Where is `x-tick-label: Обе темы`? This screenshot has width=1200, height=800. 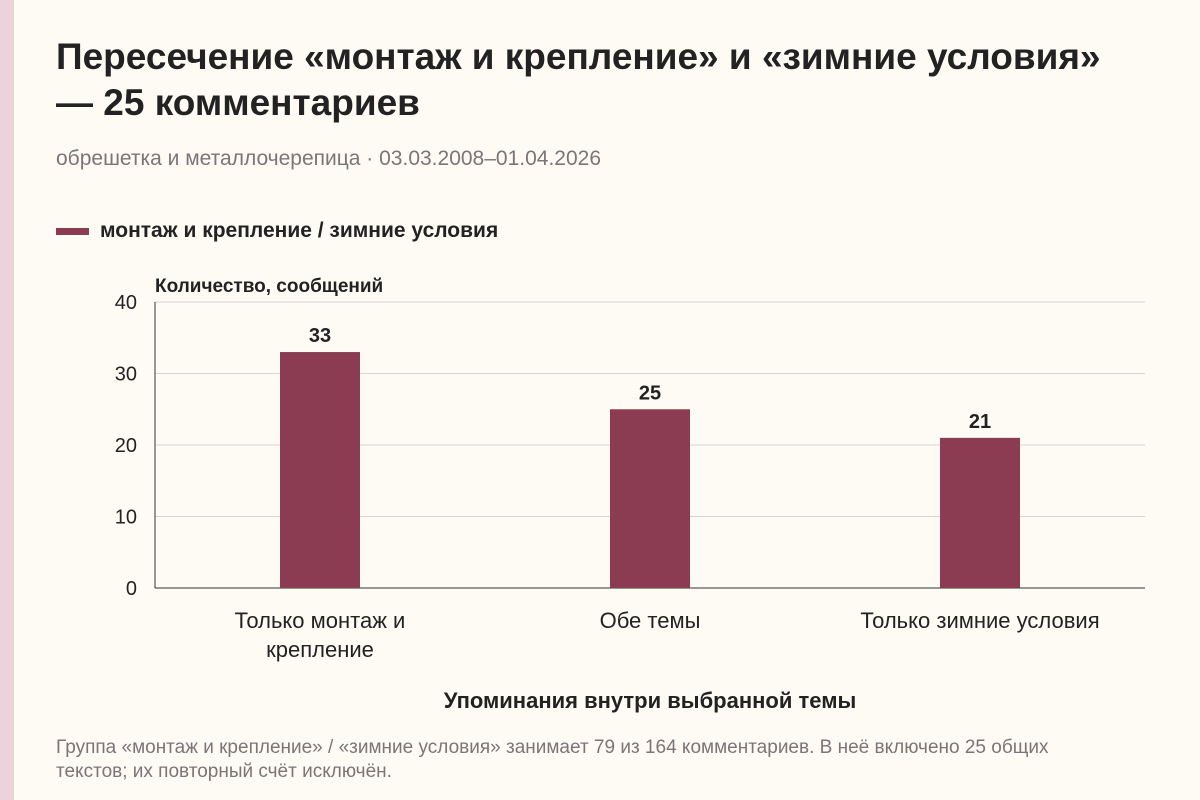
x-tick-label: Обе темы is located at coordinates (650, 620).